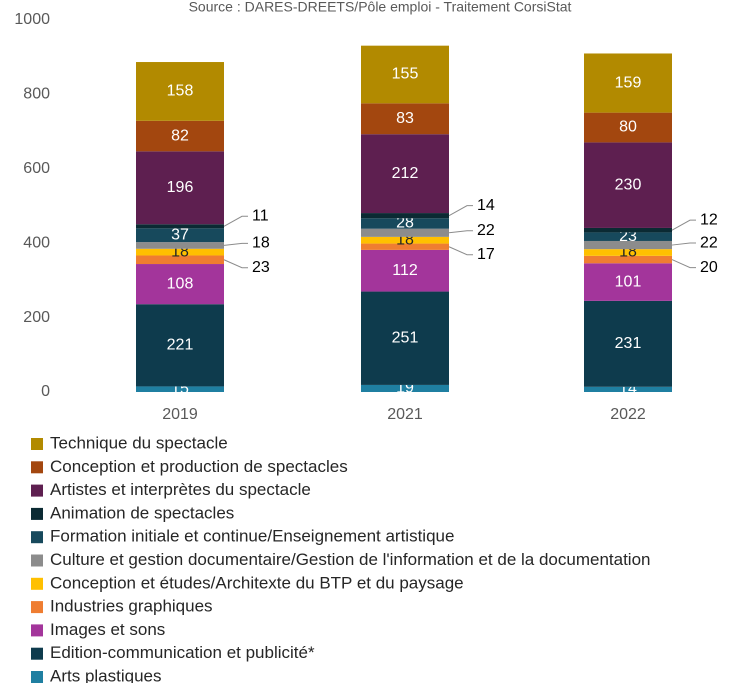  I want to click on data-label: 196, so click(180, 187).